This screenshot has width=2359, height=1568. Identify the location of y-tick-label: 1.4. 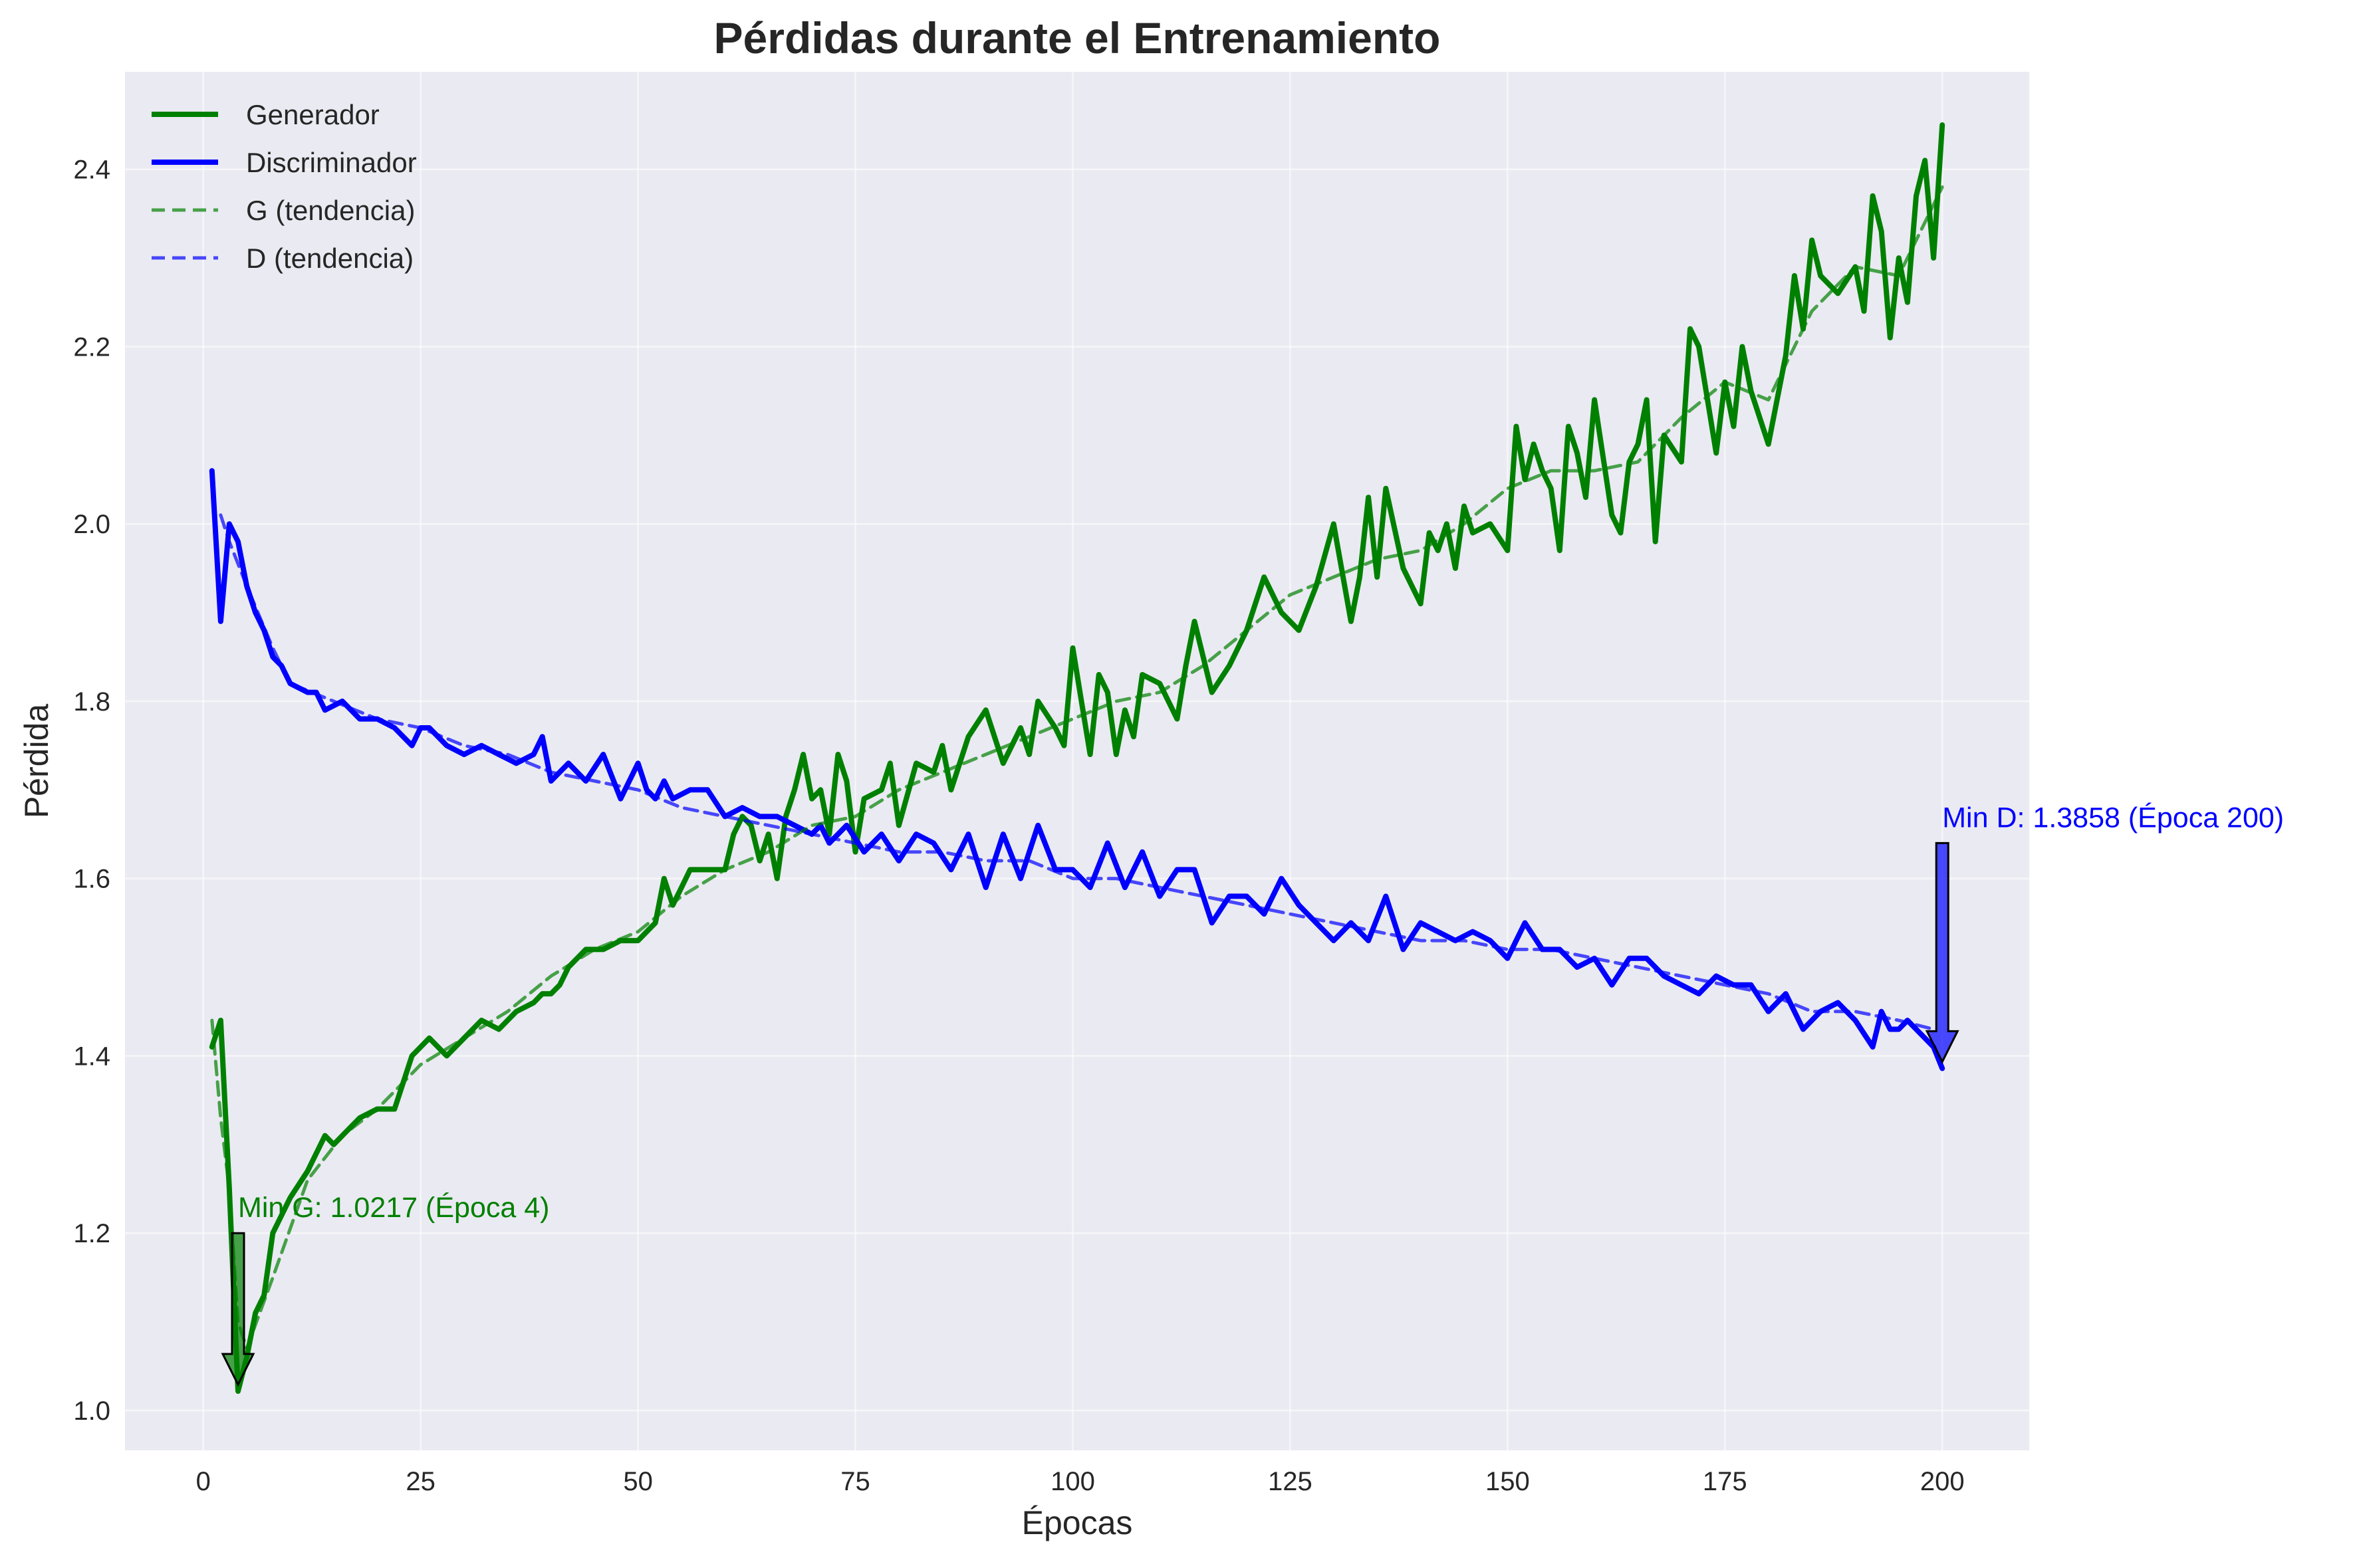
(91, 1056).